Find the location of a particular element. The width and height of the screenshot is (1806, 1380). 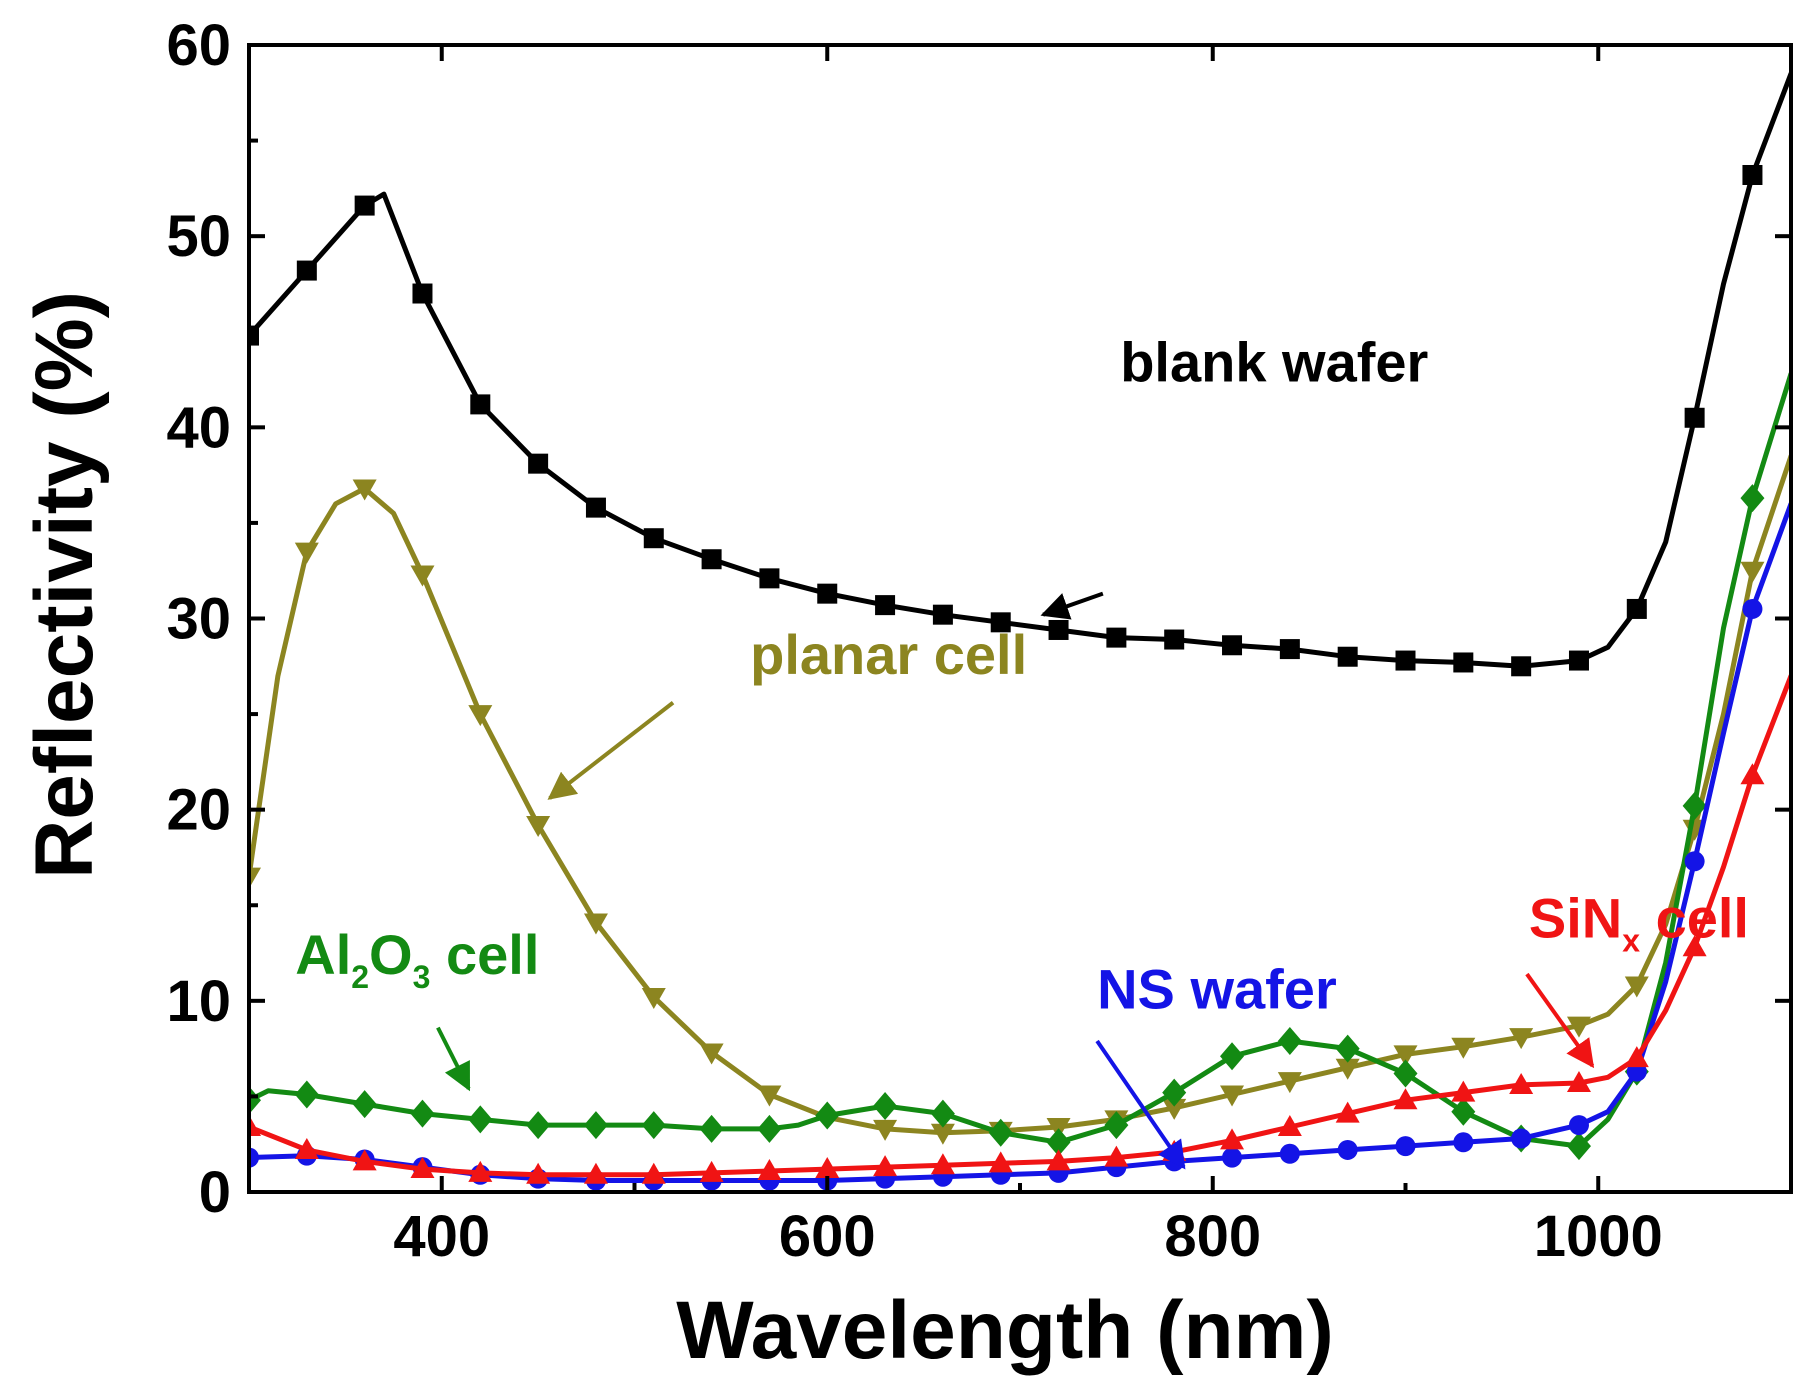

y-tick-label: 10 is located at coordinates (198, 1001).